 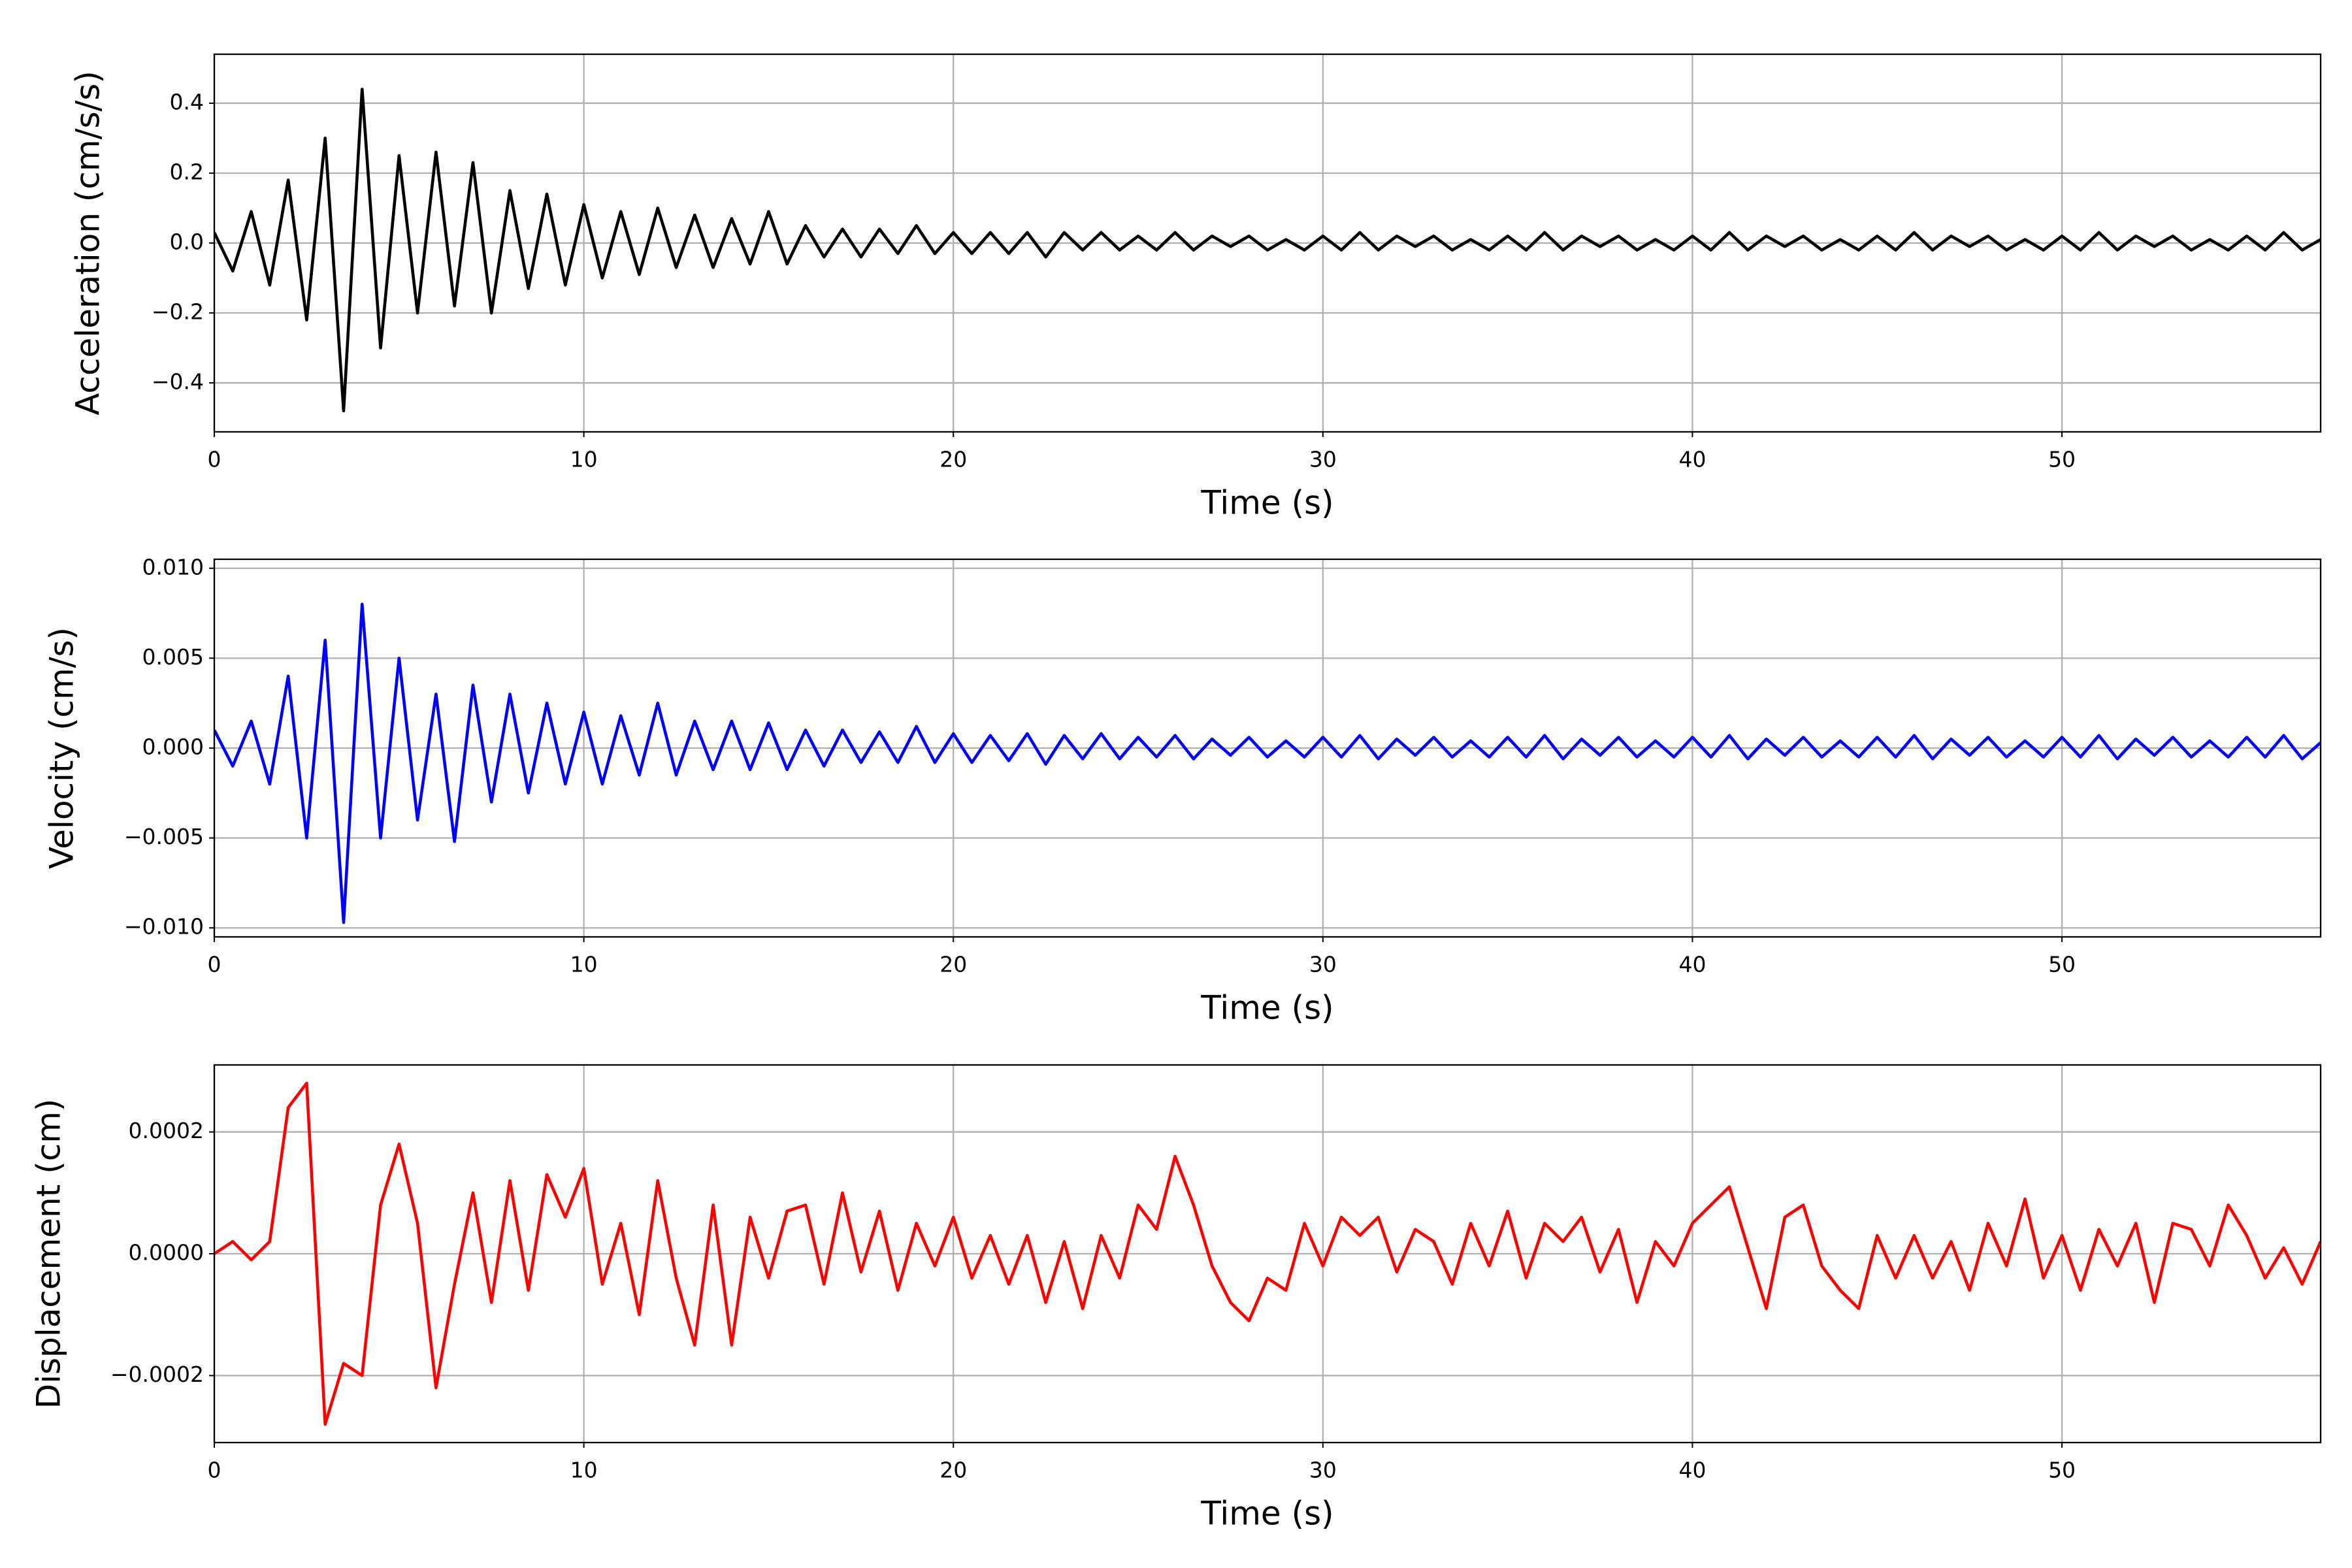 I want to click on y-axis-label: Velocity (cm/s), so click(x=62, y=748).